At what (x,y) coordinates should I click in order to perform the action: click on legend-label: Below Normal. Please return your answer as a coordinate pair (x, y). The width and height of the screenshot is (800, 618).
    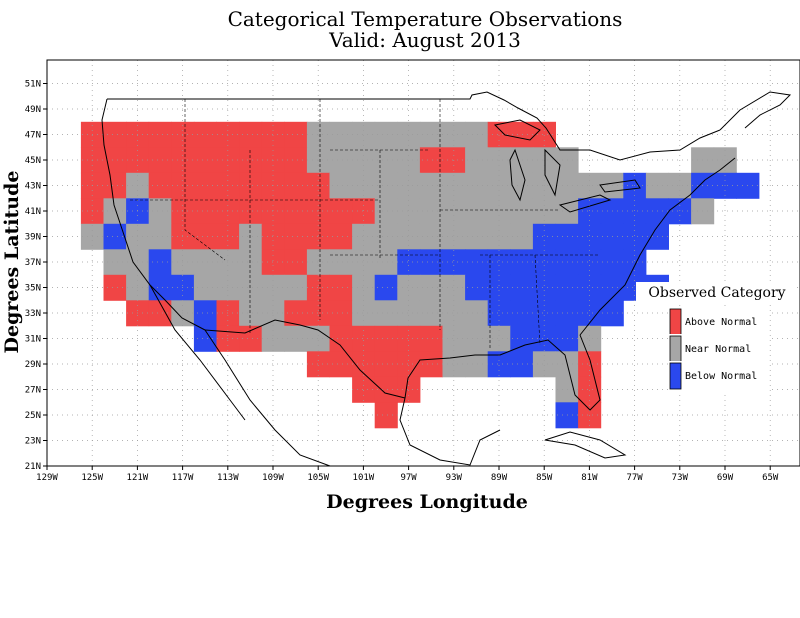
    Looking at the image, I should click on (721, 376).